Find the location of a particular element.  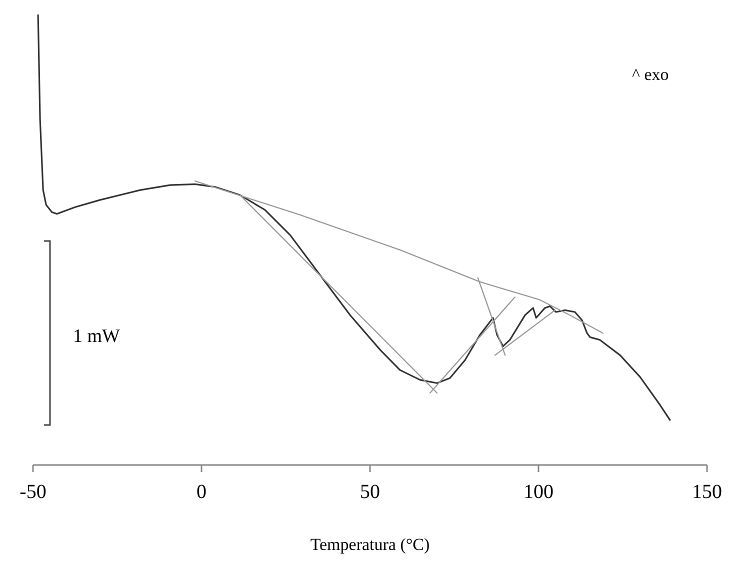

x-tick-label: 100 is located at coordinates (539, 492).